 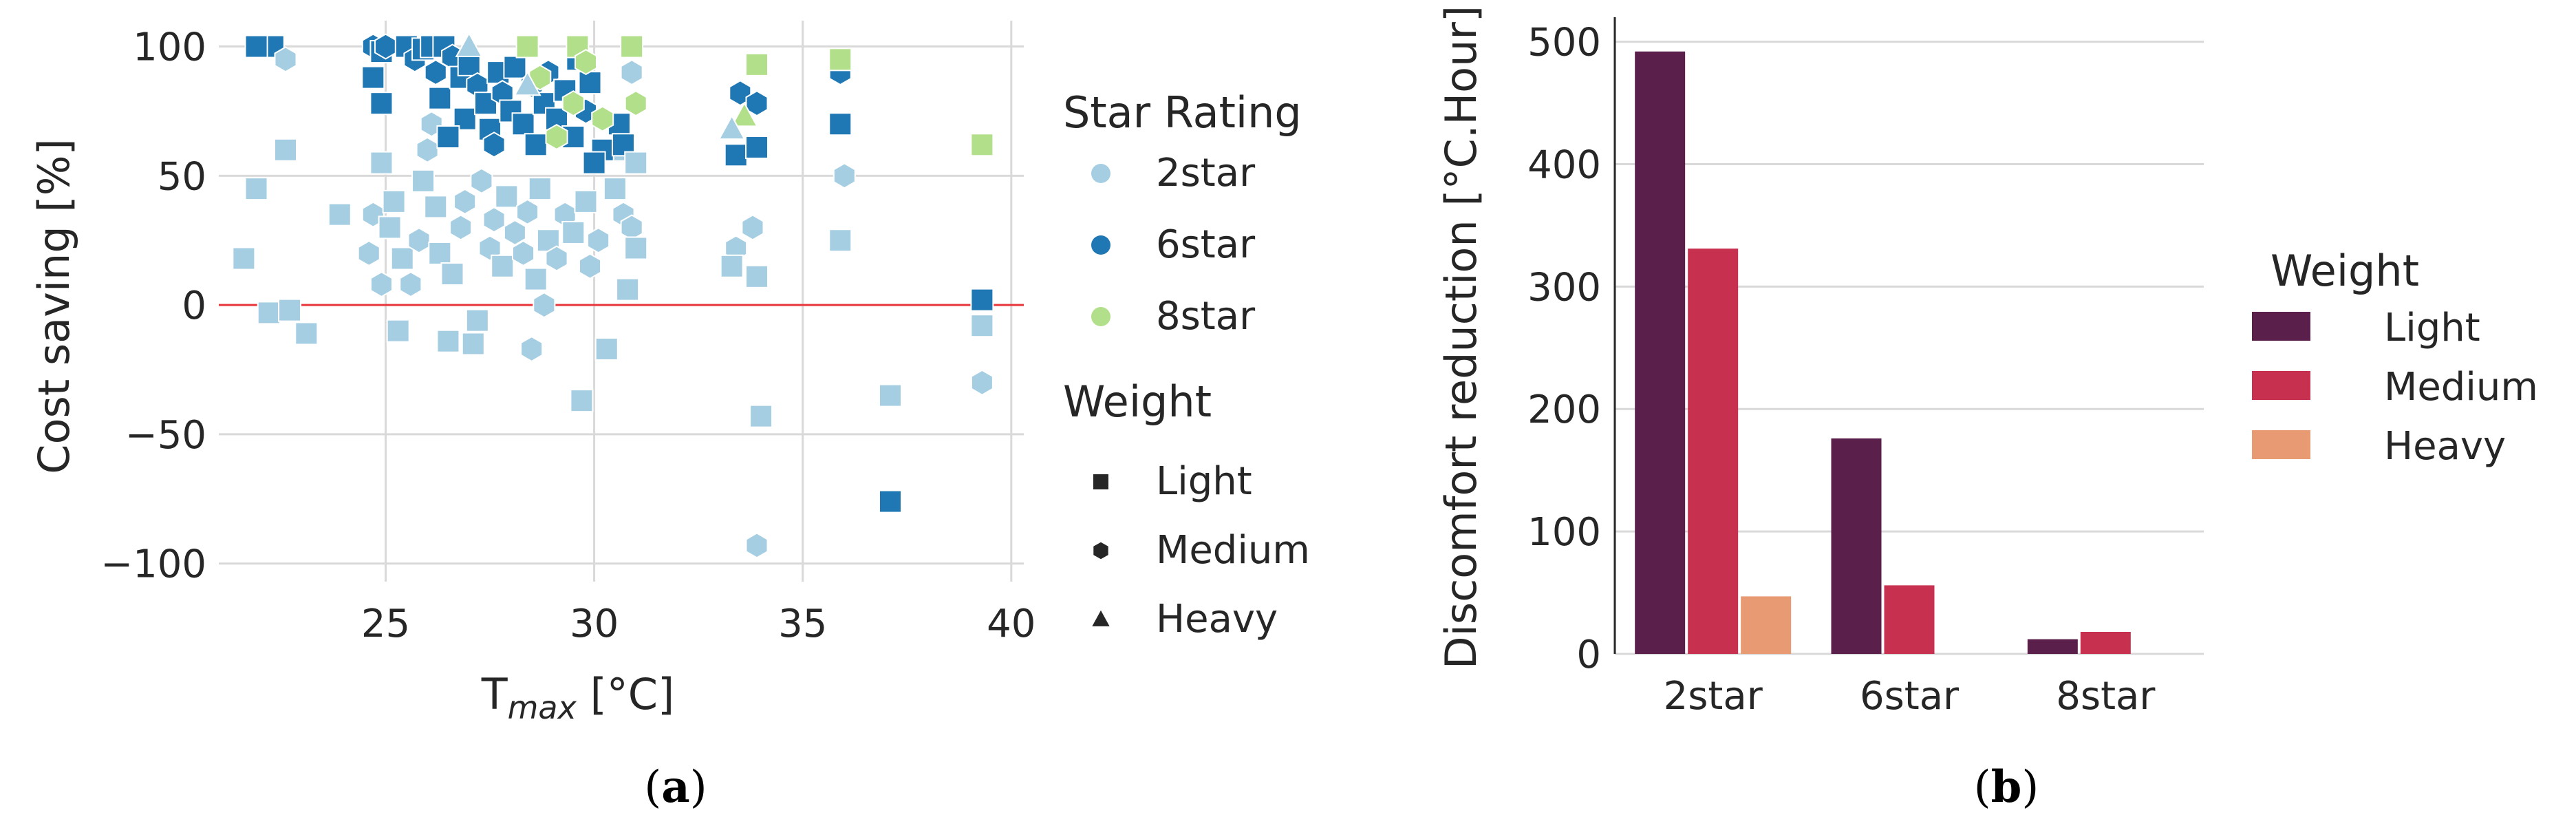 What do you see at coordinates (2445, 447) in the screenshot?
I see `bar-legend-label-heavy: Heavy` at bounding box center [2445, 447].